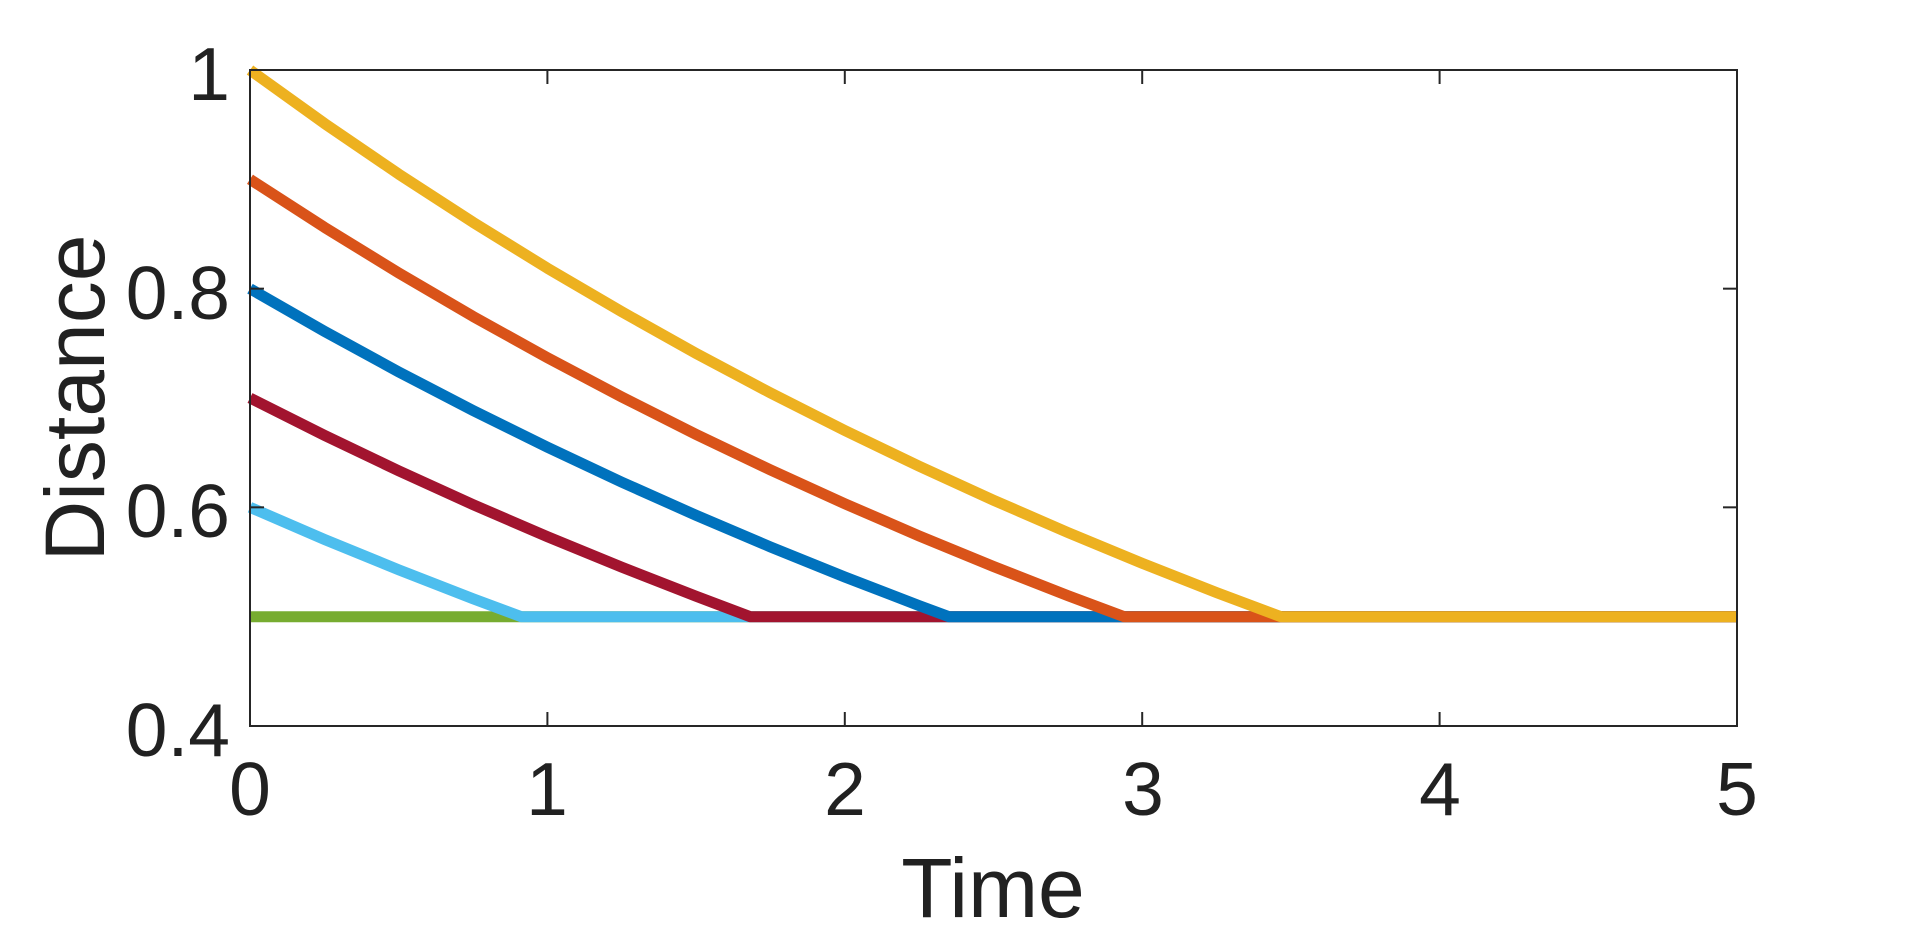 Image resolution: width=1920 pixels, height=926 pixels. I want to click on x-tick-label-4: 4, so click(1440, 789).